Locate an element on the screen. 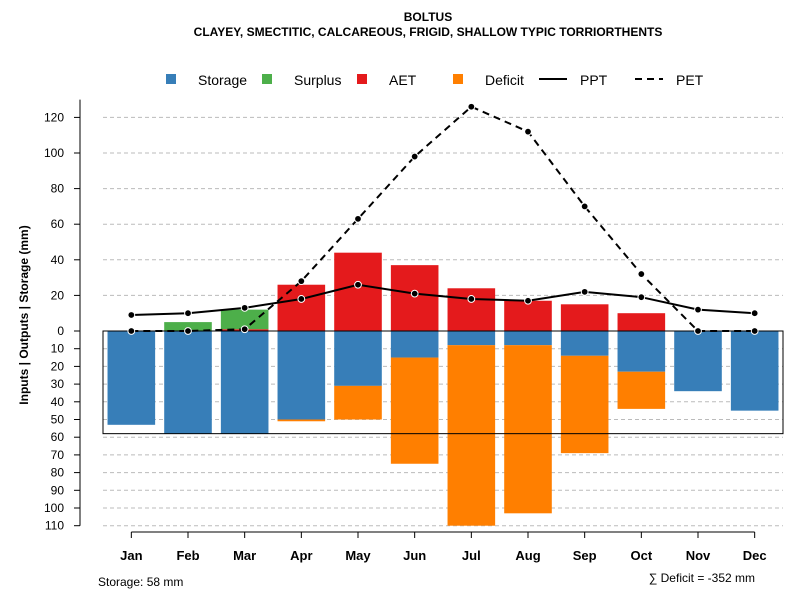  point-pet-oct is located at coordinates (641, 274).